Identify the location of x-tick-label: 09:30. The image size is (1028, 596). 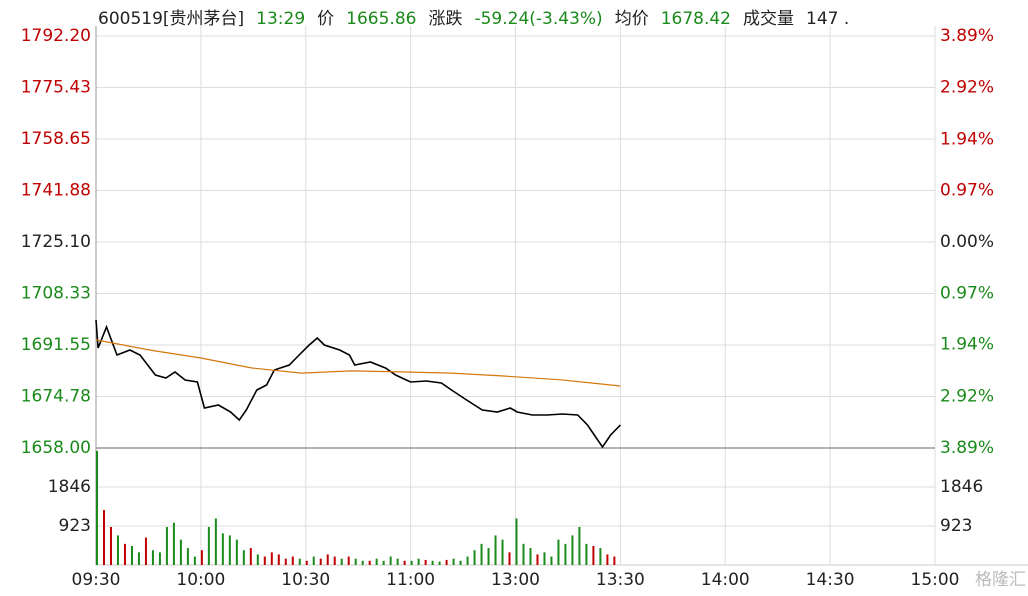
(96, 580).